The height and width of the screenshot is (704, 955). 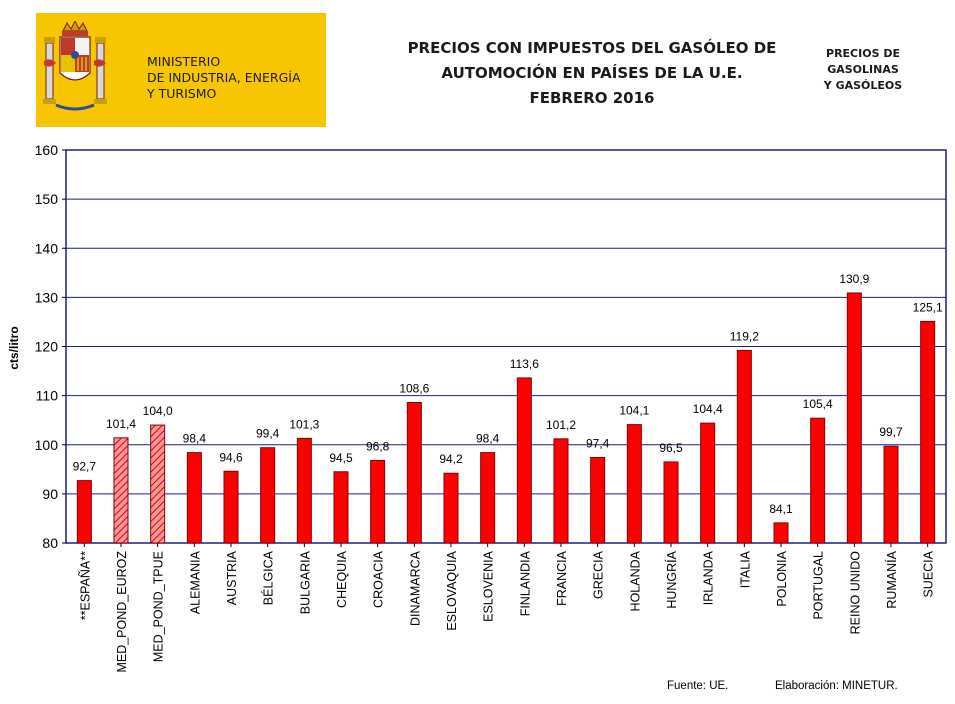 What do you see at coordinates (781, 509) in the screenshot?
I see `bar-value-label: 84,1` at bounding box center [781, 509].